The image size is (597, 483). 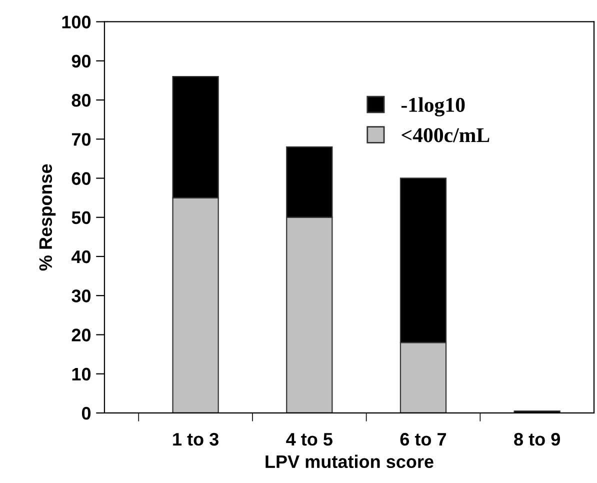 I want to click on legend-label: <400c/mL, so click(x=446, y=135).